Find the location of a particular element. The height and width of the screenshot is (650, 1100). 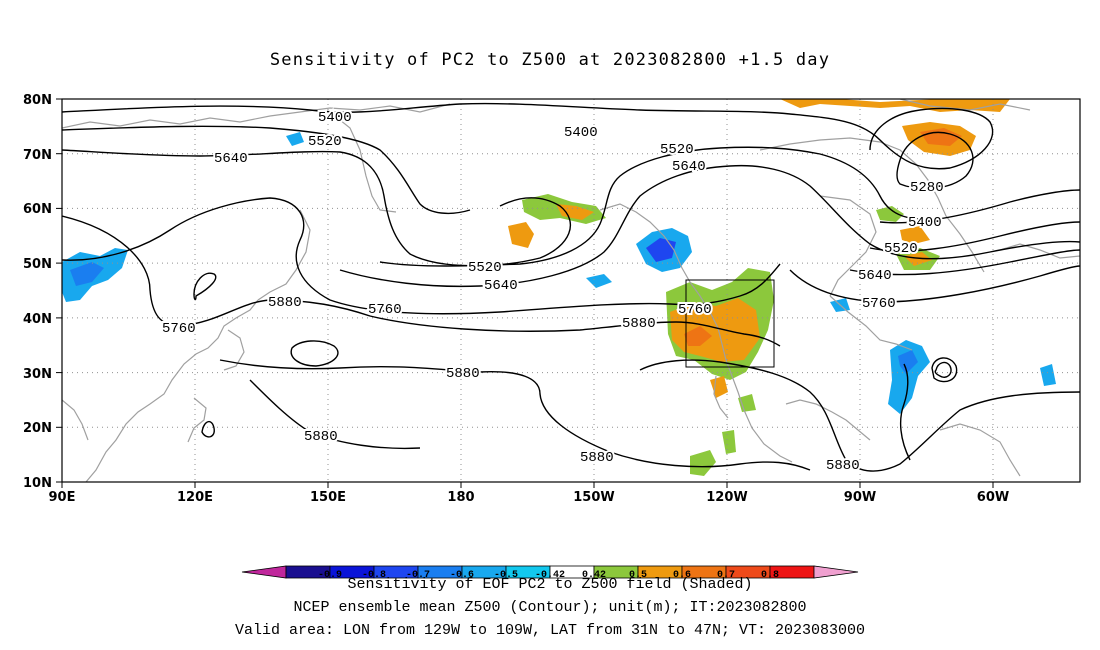

shade-negative-pacific-core is located at coordinates (661, 250).